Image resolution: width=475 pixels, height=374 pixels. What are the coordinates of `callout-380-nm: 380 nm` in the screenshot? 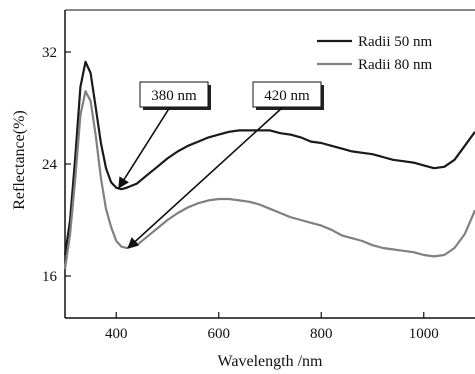 It's located at (164, 135).